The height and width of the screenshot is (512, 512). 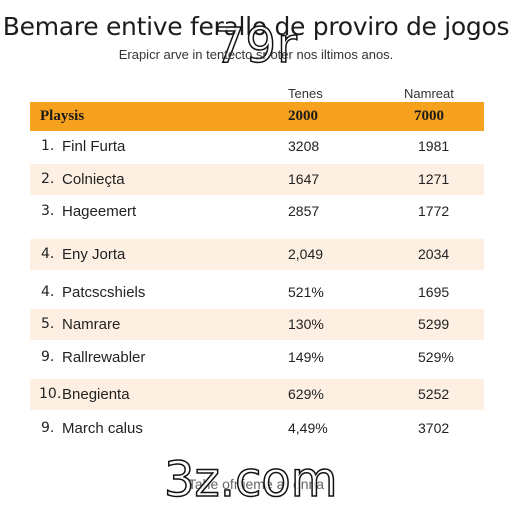 I want to click on column-headers: Tenes Namreat, so click(x=258, y=94).